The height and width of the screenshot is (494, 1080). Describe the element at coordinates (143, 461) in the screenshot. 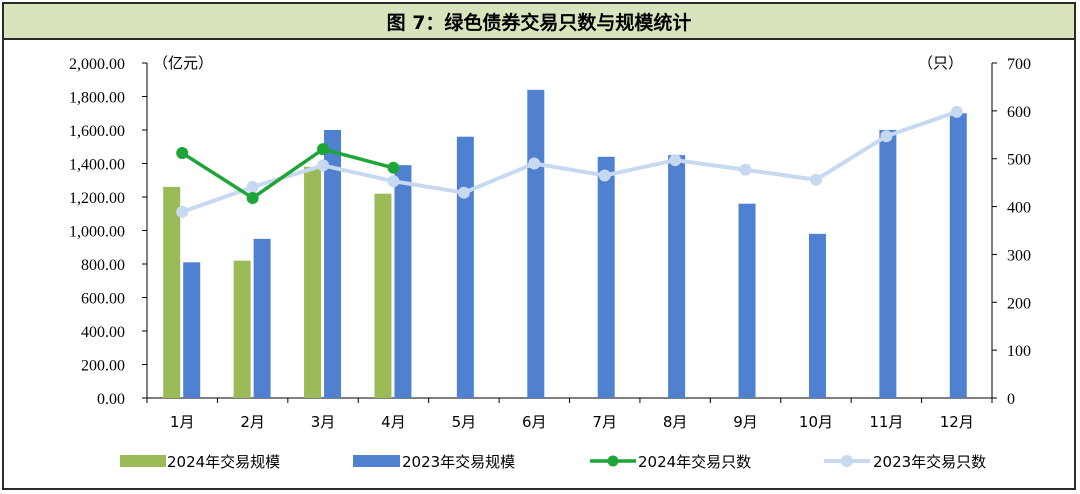

I see `legend-swatch-2024-scale` at that location.